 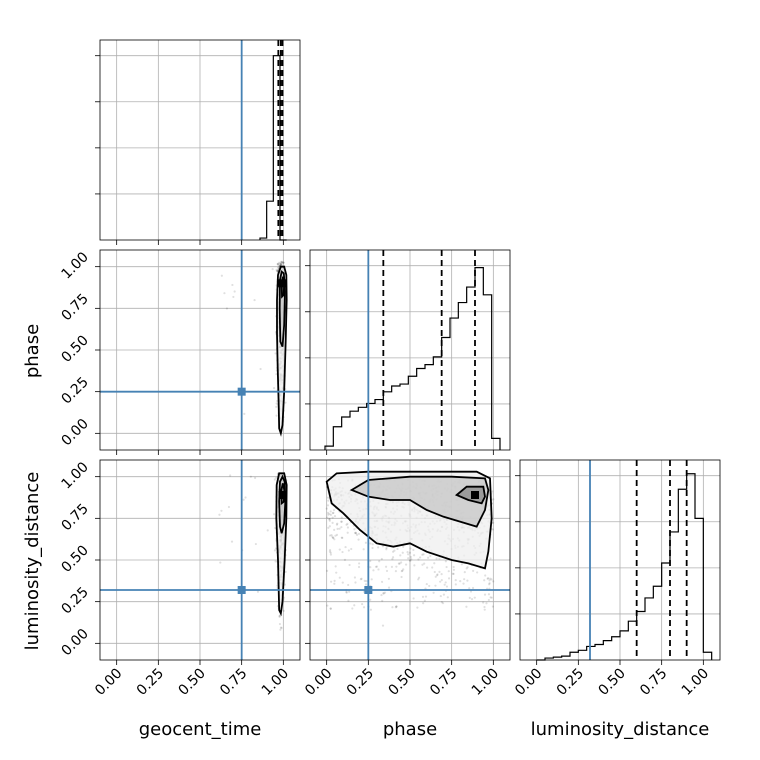 I want to click on hist-panel-luminosity_distance, so click(x=618, y=562).